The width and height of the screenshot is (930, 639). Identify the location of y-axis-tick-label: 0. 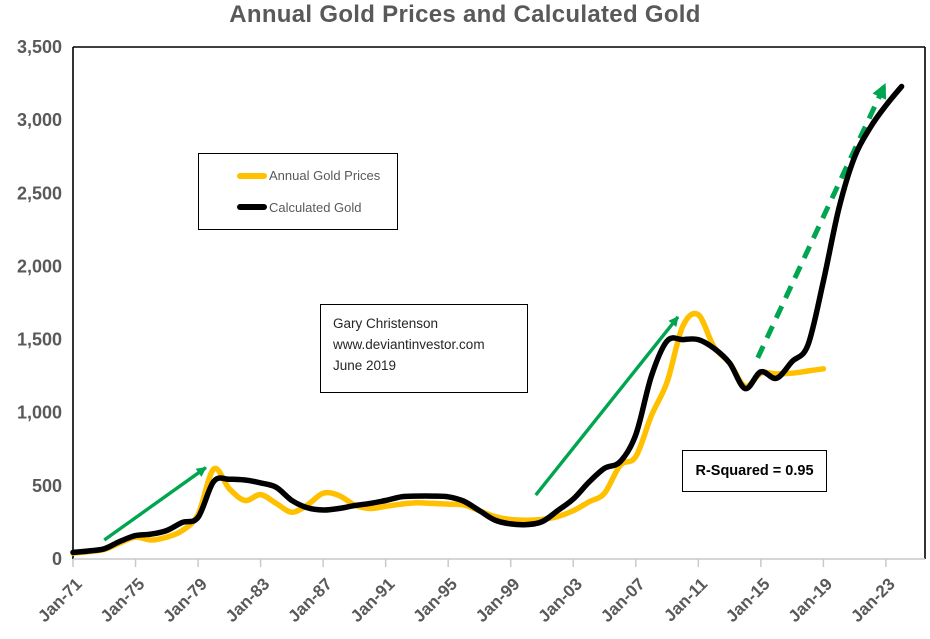
(57, 559).